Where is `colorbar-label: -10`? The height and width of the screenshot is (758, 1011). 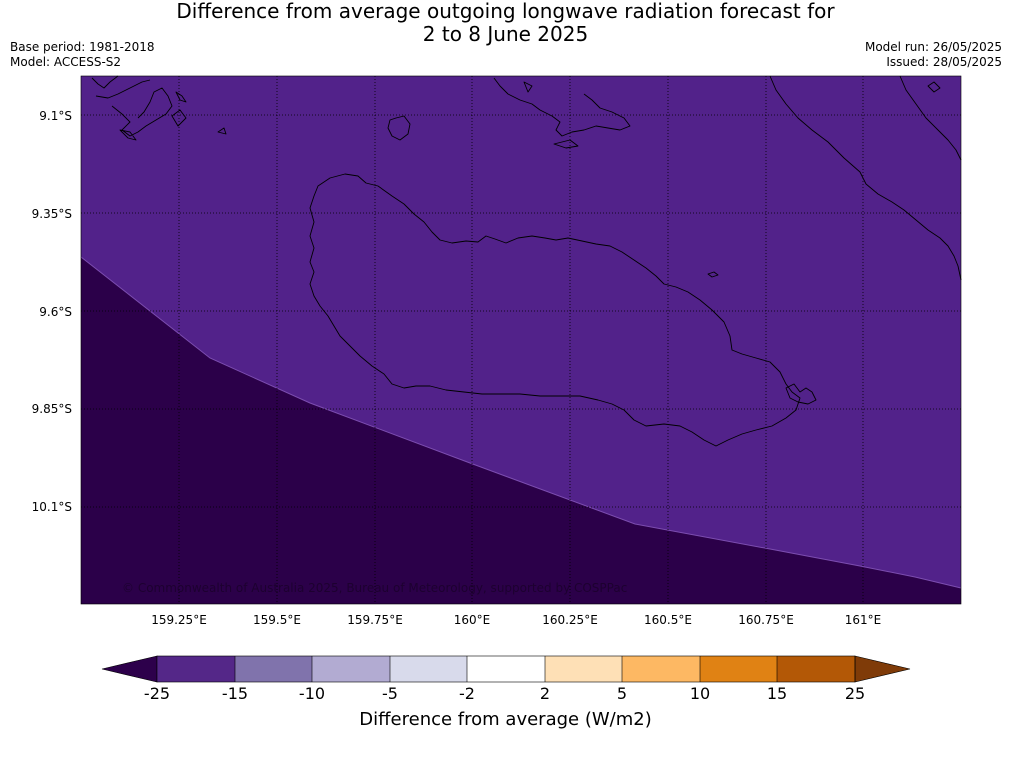
colorbar-label: -10 is located at coordinates (312, 693).